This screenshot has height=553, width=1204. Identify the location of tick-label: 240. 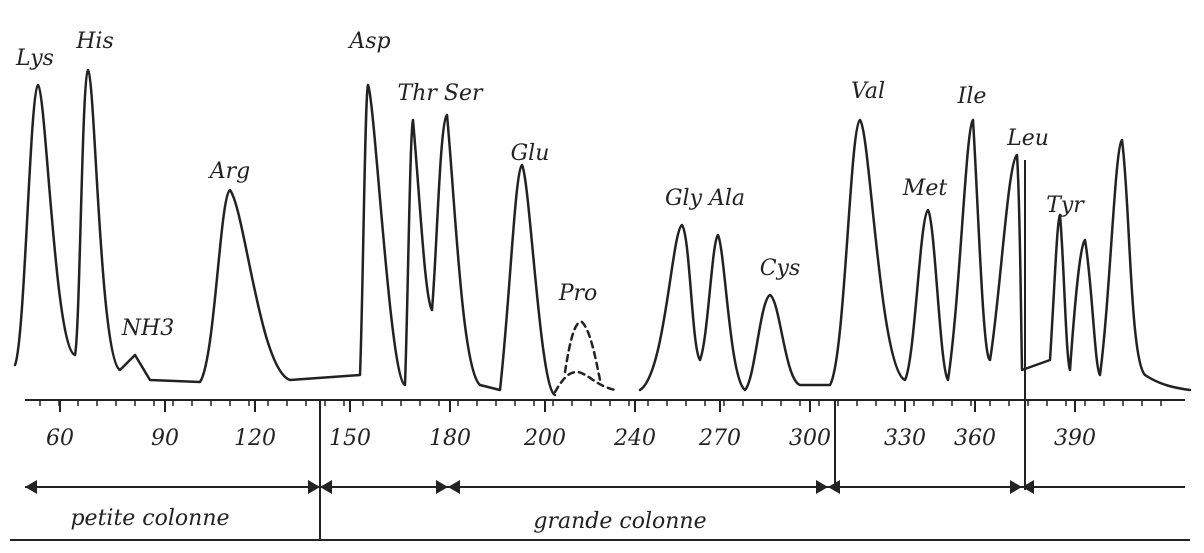
(634, 438).